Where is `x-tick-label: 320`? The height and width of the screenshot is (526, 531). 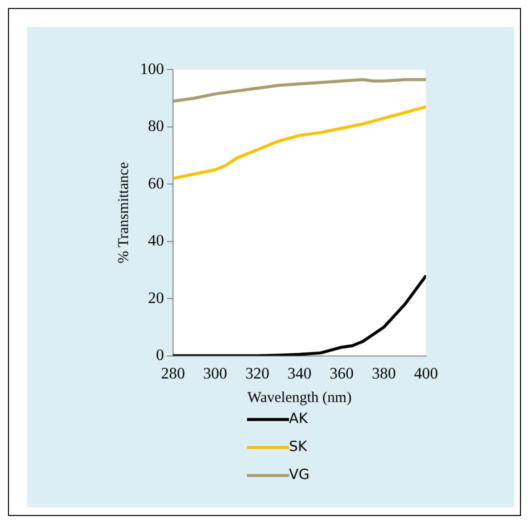 x-tick-label: 320 is located at coordinates (257, 374).